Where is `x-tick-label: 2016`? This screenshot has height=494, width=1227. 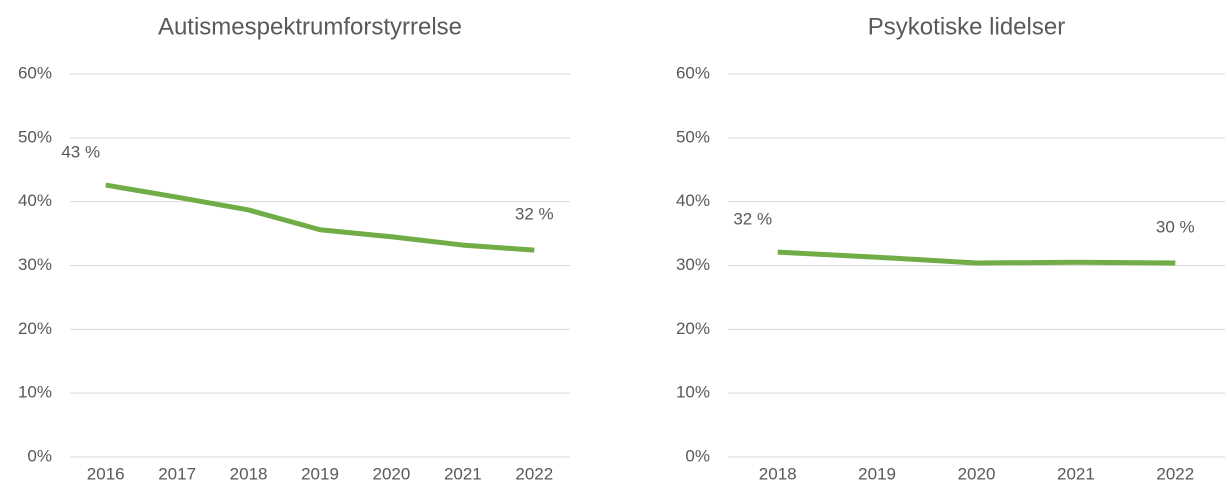
x-tick-label: 2016 is located at coordinates (106, 473).